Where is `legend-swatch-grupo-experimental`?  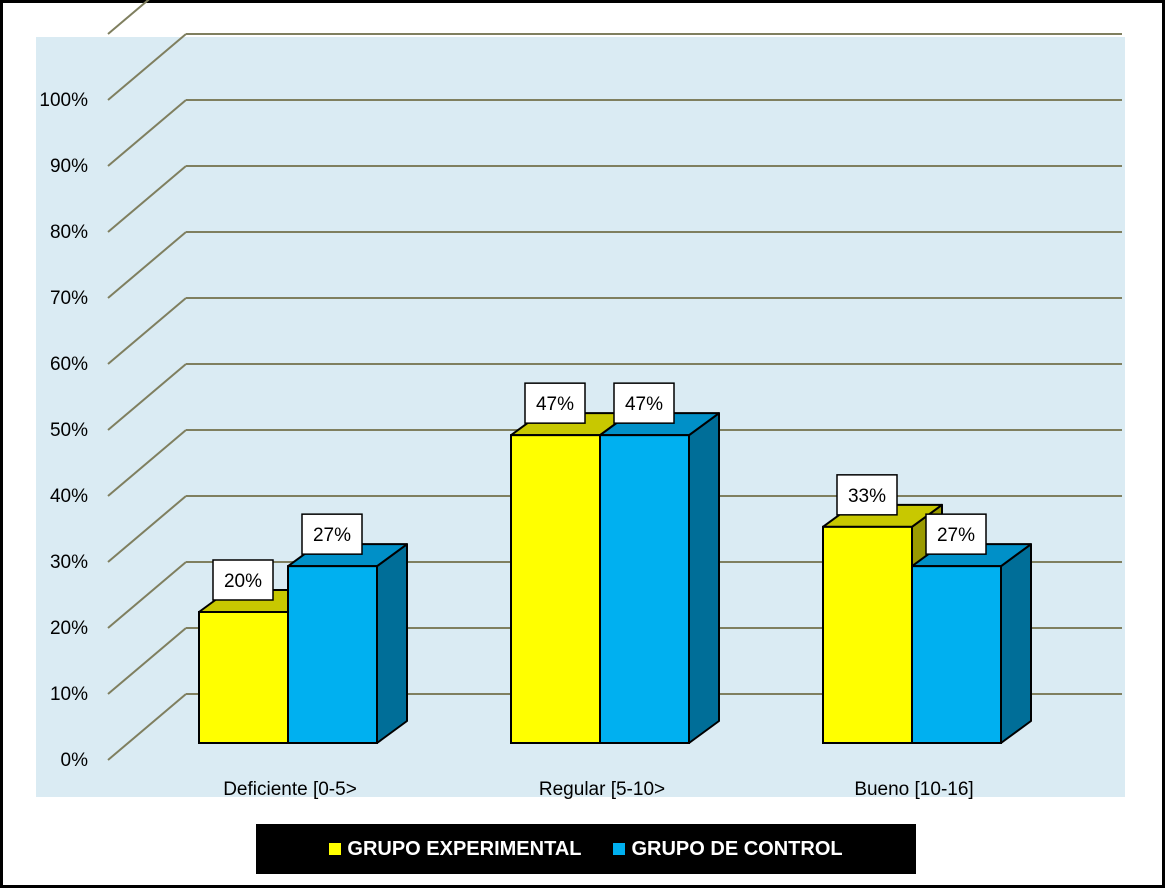
legend-swatch-grupo-experimental is located at coordinates (335, 849).